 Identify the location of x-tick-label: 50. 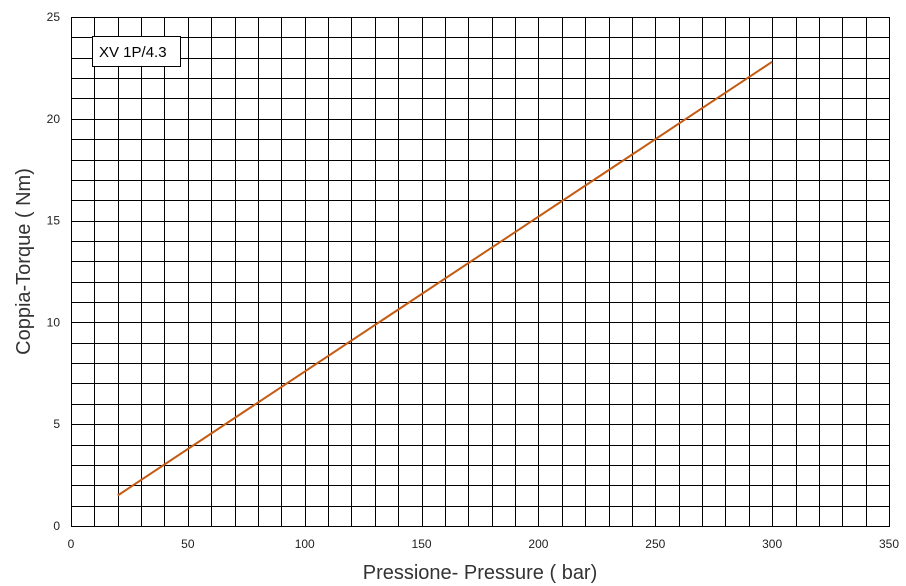
(188, 544).